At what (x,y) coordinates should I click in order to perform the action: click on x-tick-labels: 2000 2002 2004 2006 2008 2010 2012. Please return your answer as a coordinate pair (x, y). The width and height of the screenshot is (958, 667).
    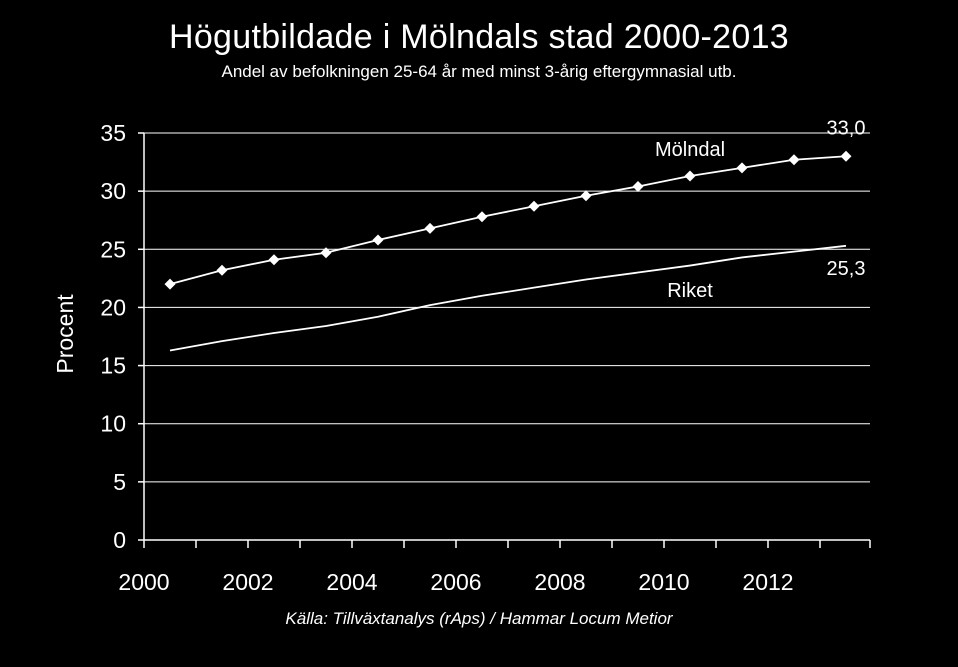
    Looking at the image, I should click on (455, 582).